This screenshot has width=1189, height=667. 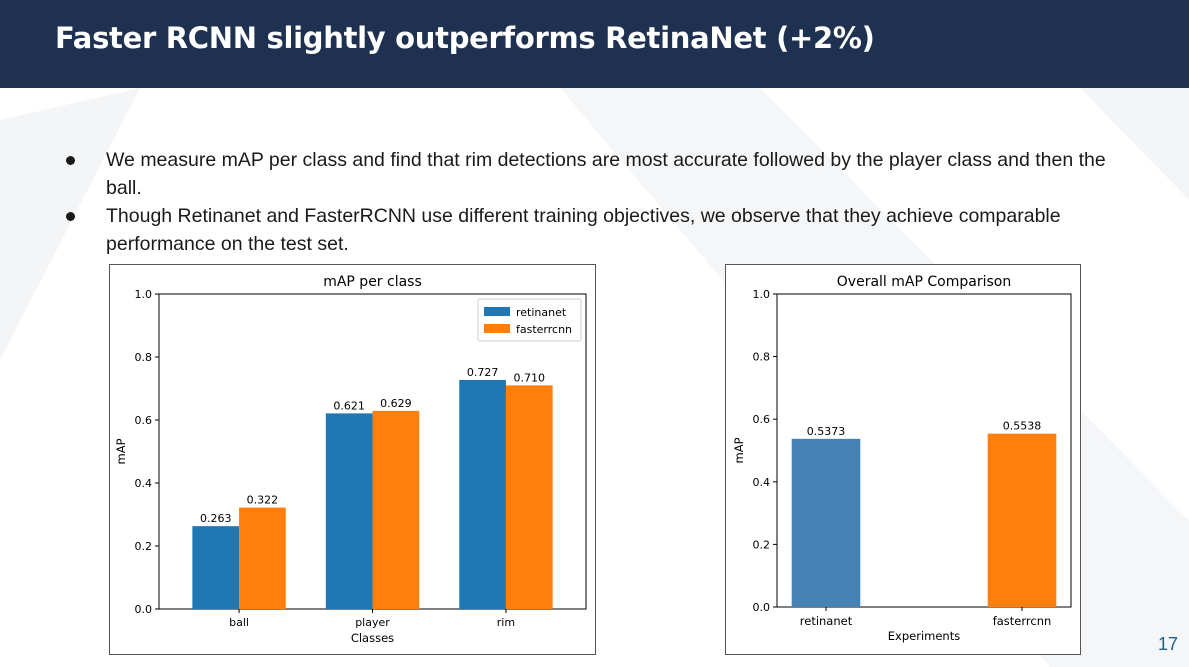 What do you see at coordinates (216, 518) in the screenshot?
I see `bar-value-label: 0.263` at bounding box center [216, 518].